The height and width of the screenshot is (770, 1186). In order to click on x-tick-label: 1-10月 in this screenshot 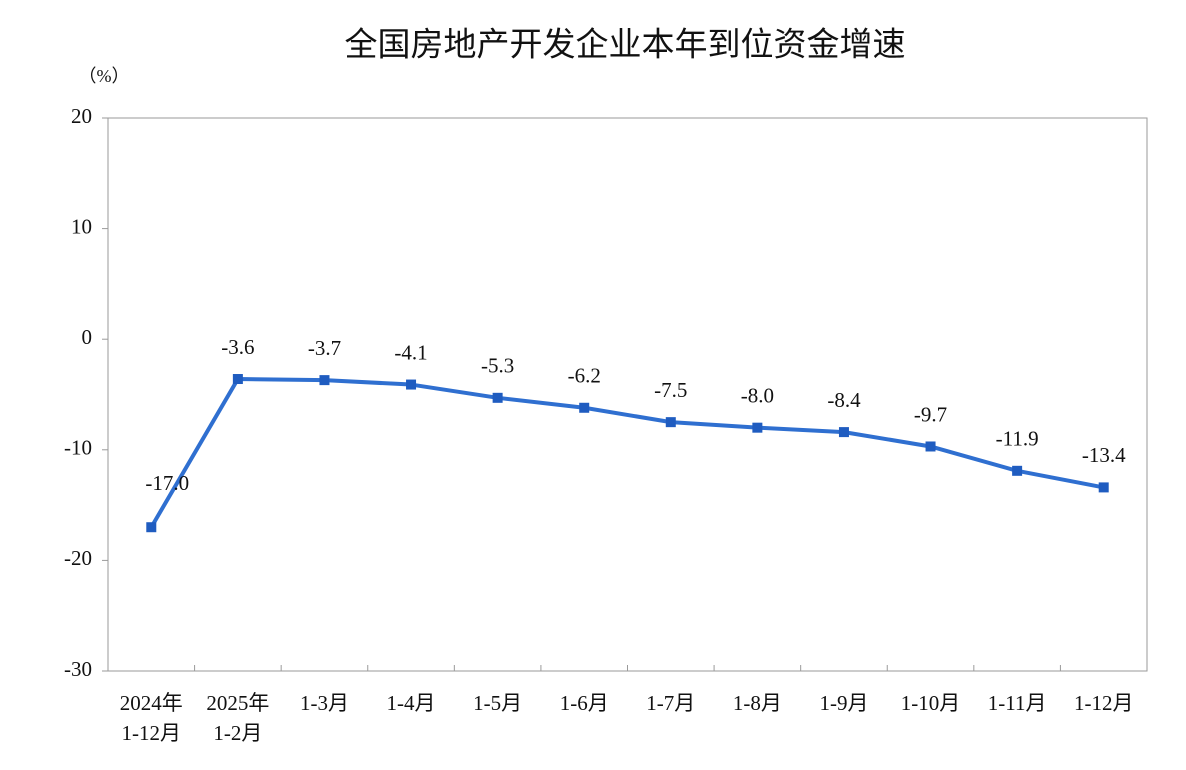, I will do `click(930, 703)`.